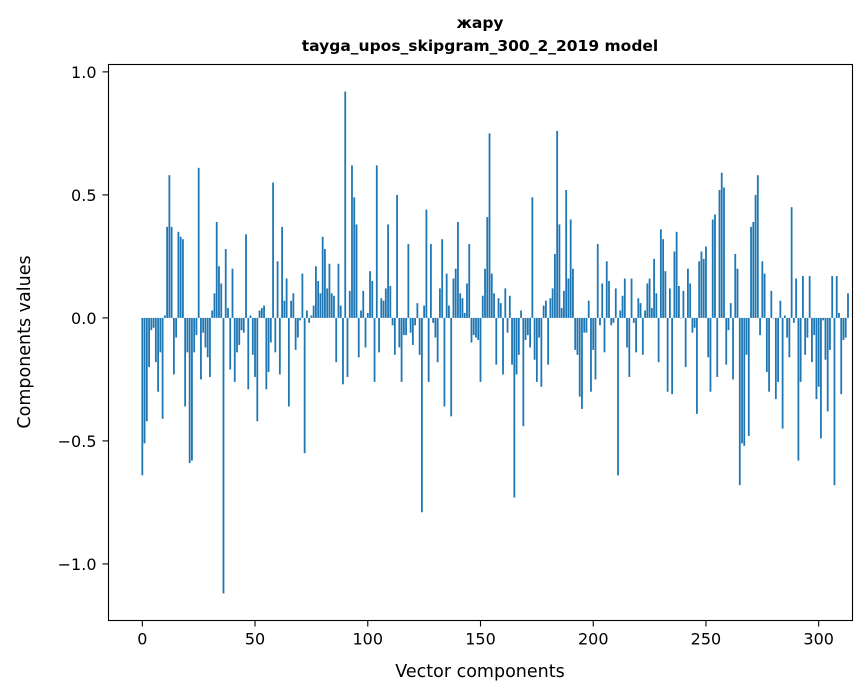 The width and height of the screenshot is (867, 696). I want to click on x-tick-label: 150, so click(480, 639).